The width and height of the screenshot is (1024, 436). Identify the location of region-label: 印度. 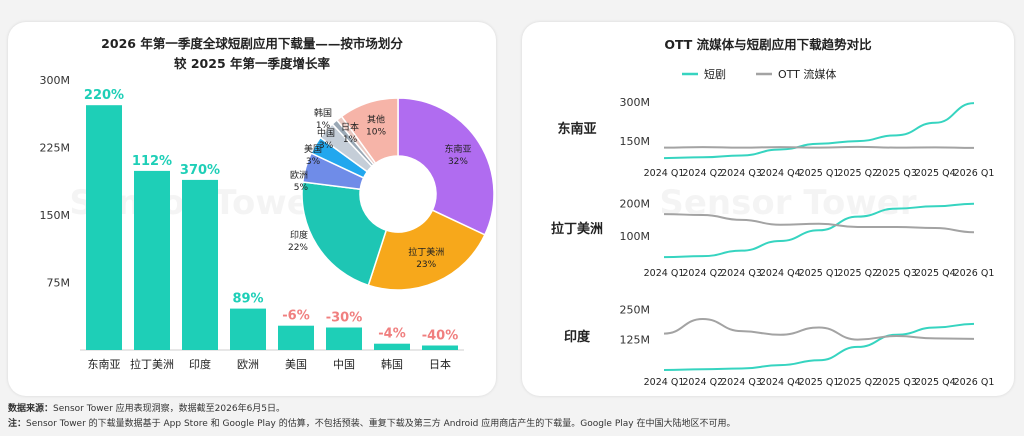
(577, 337).